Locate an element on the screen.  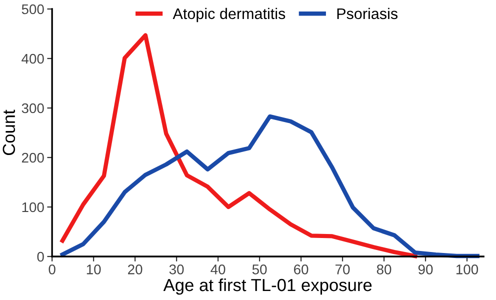
x-tick-label: 70 is located at coordinates (343, 269).